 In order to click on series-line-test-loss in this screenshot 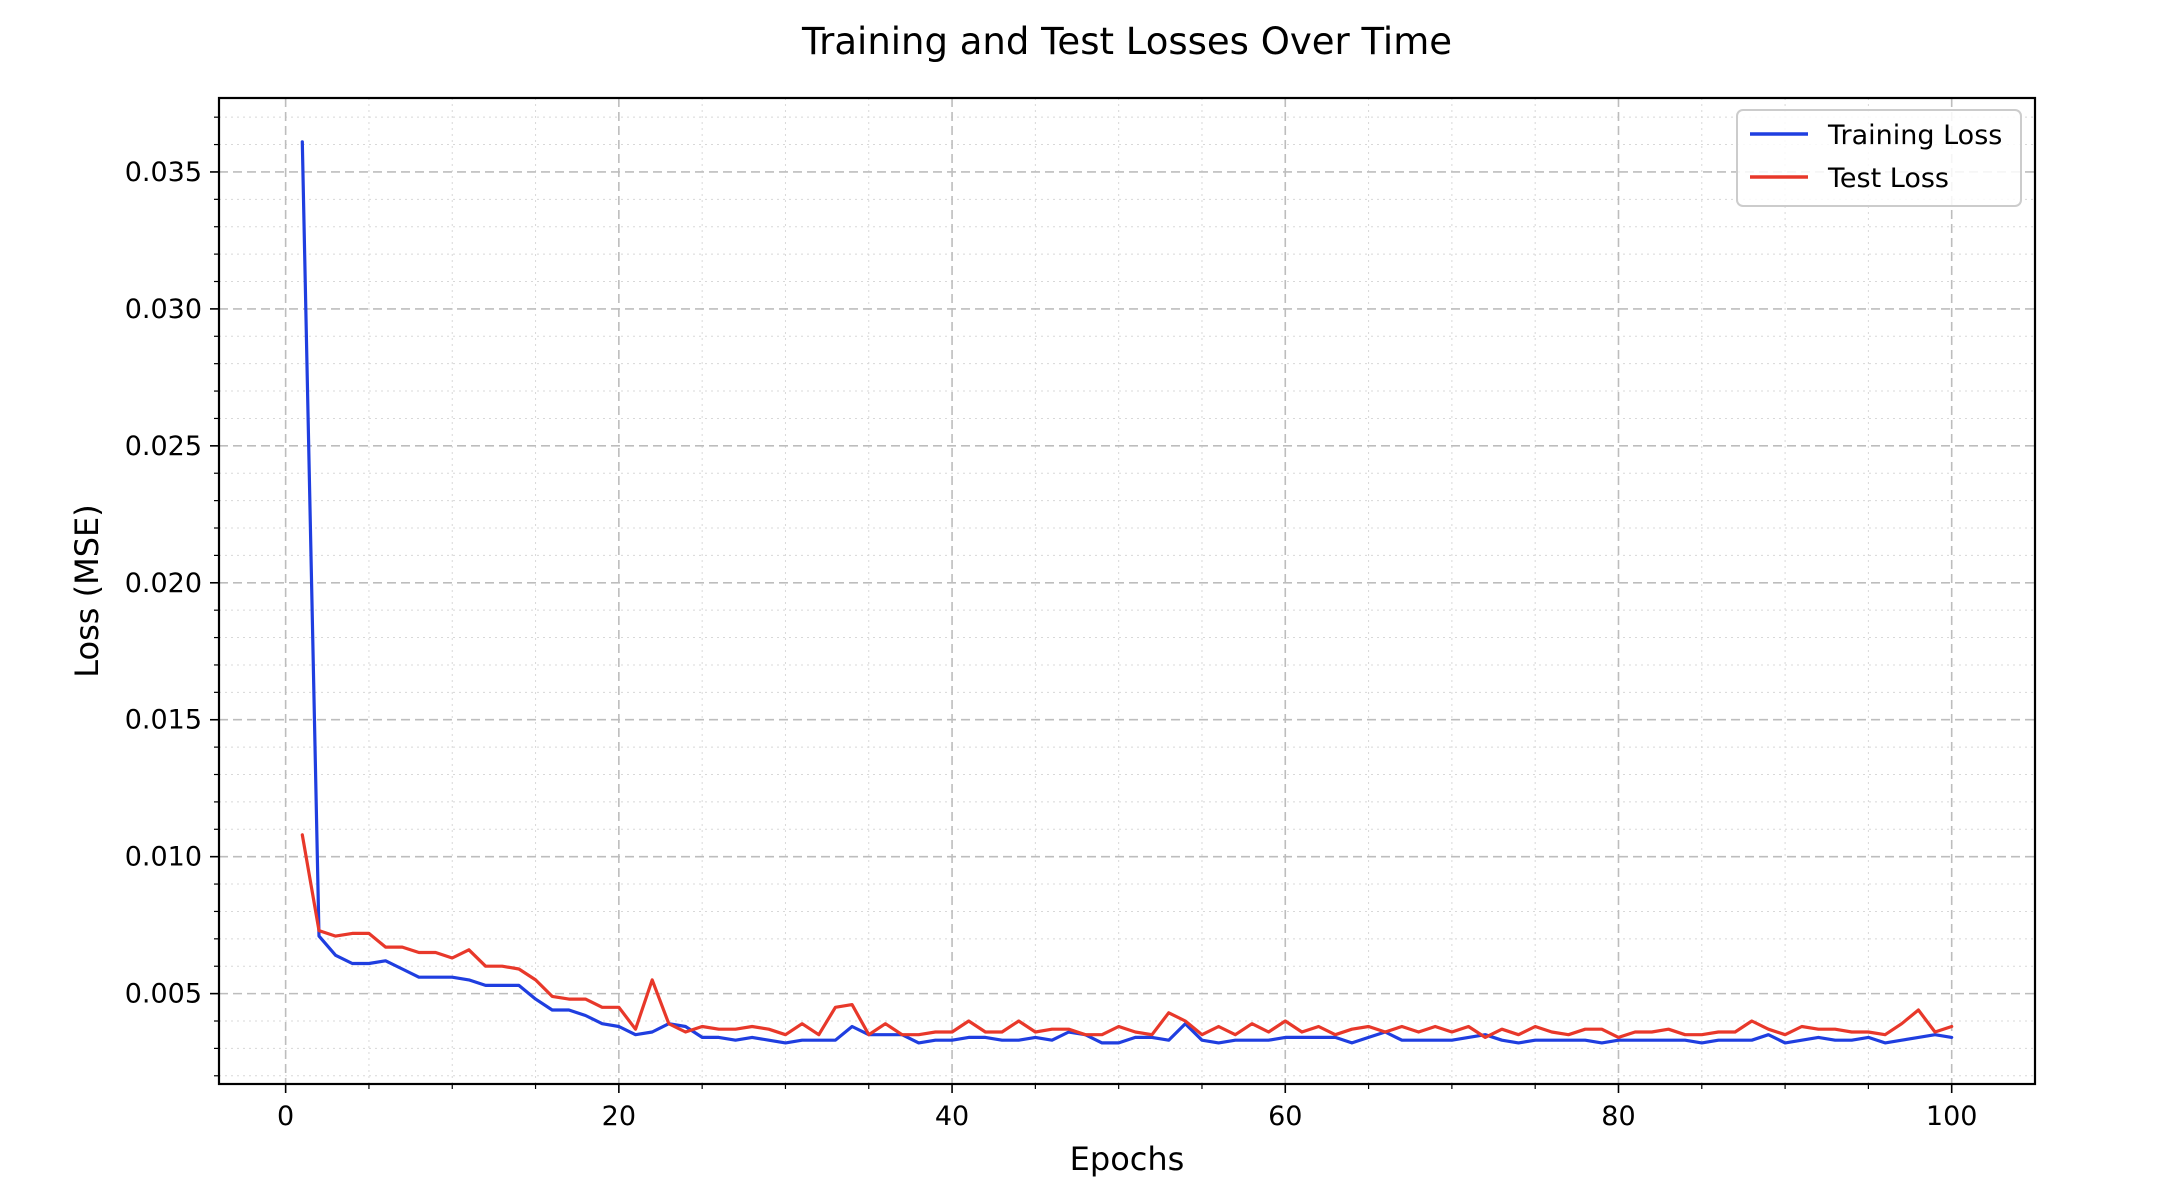, I will do `click(1127, 936)`.